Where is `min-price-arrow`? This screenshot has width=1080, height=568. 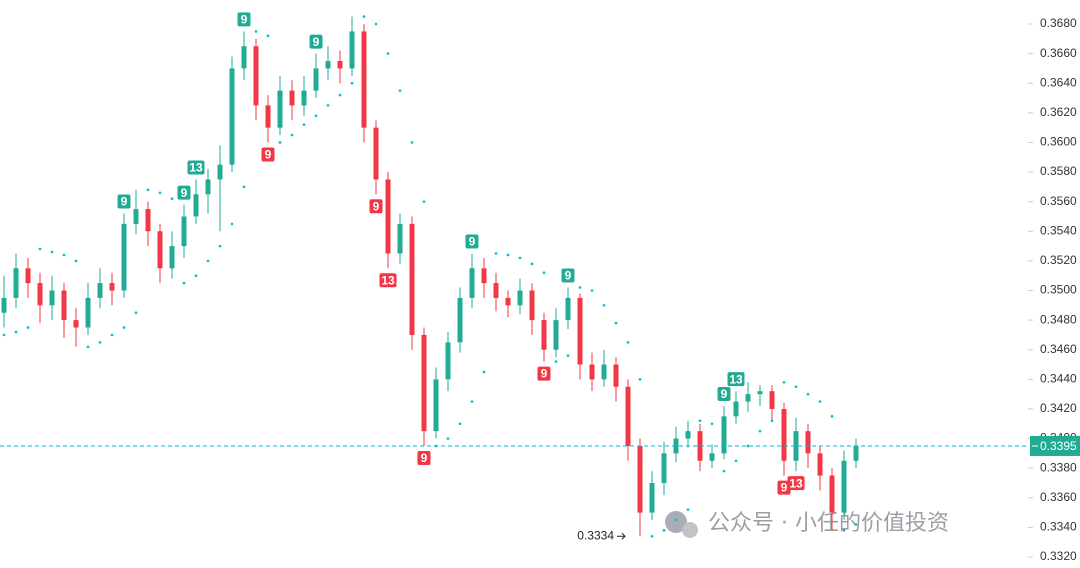 min-price-arrow is located at coordinates (621, 536).